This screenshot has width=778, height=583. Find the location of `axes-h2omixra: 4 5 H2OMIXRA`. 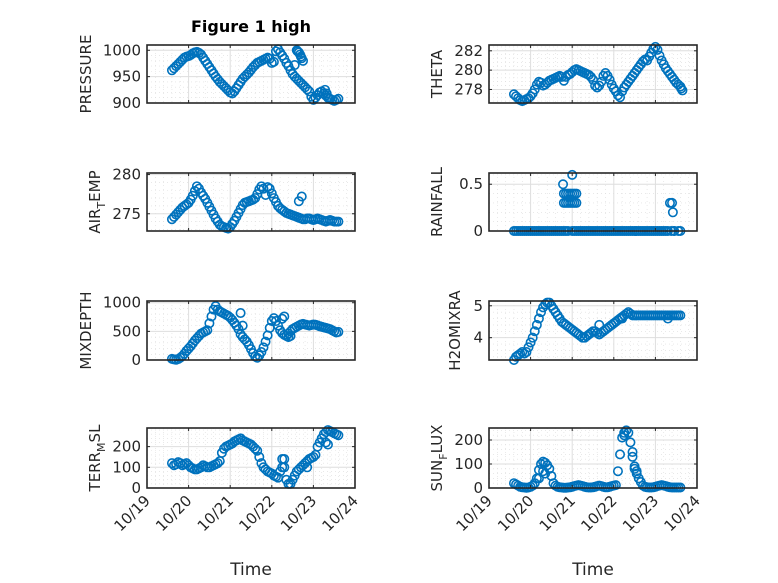

axes-h2omixra: 4 5 H2OMIXRA is located at coordinates (572, 330).